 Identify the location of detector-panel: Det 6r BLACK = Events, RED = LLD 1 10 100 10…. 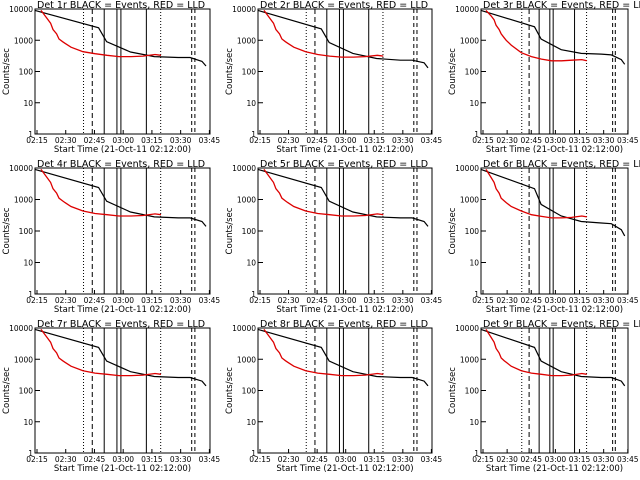
(544, 237).